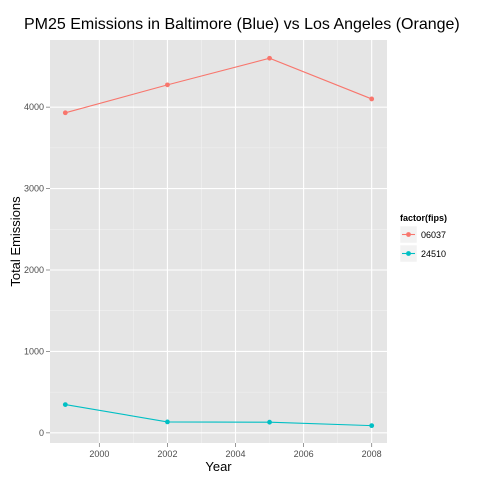  I want to click on y-tick-label: 3000, so click(34, 189).